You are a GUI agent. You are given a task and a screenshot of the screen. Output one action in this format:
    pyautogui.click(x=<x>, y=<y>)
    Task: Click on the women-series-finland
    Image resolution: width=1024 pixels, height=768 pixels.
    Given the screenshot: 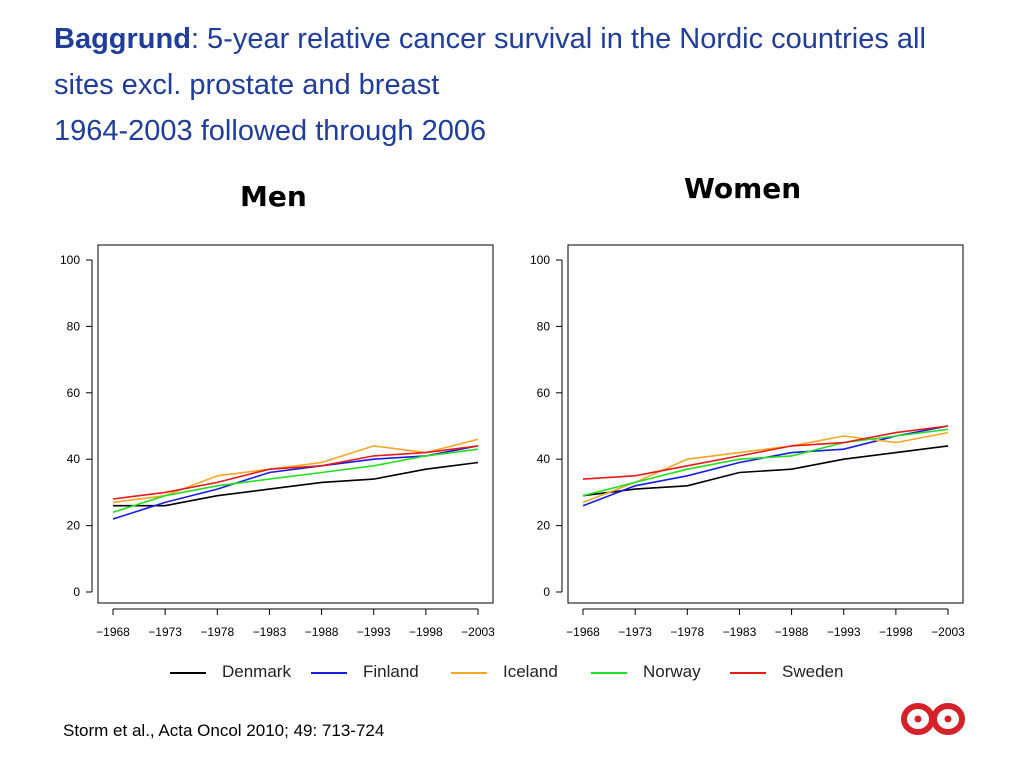 What is the action you would take?
    pyautogui.click(x=765, y=466)
    